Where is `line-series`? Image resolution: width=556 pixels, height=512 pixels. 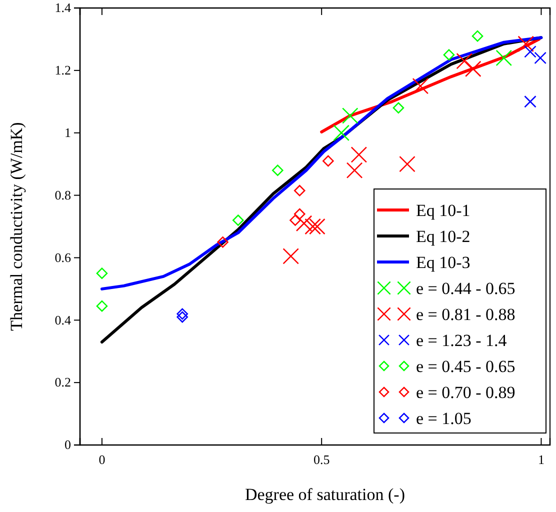 line-series is located at coordinates (430, 86).